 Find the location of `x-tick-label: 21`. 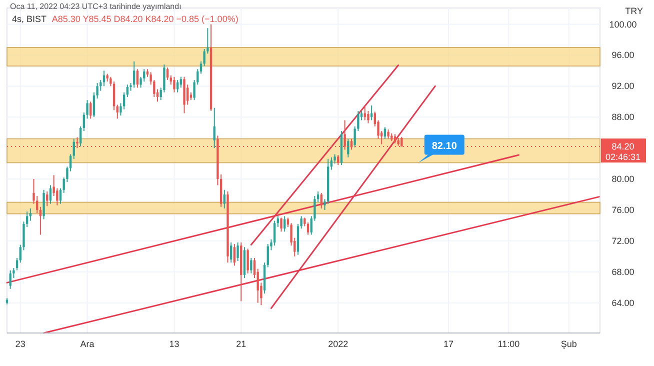

x-tick-label: 21 is located at coordinates (241, 344).